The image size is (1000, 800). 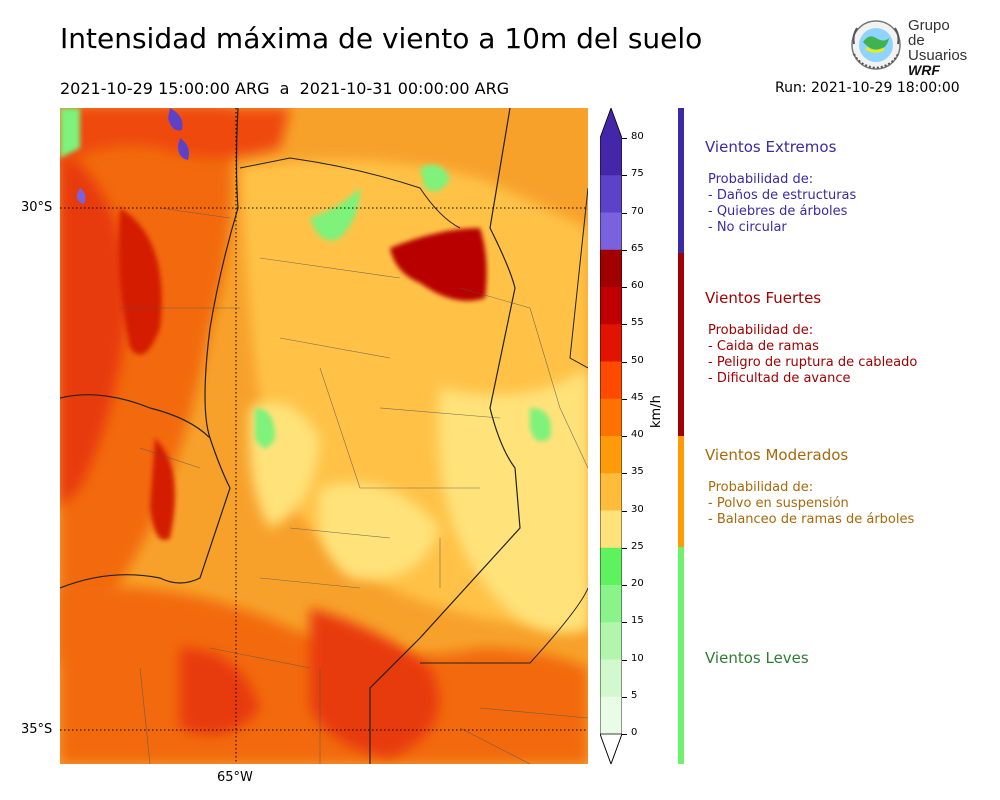 What do you see at coordinates (637, 248) in the screenshot?
I see `colorbar-tick-label: 65` at bounding box center [637, 248].